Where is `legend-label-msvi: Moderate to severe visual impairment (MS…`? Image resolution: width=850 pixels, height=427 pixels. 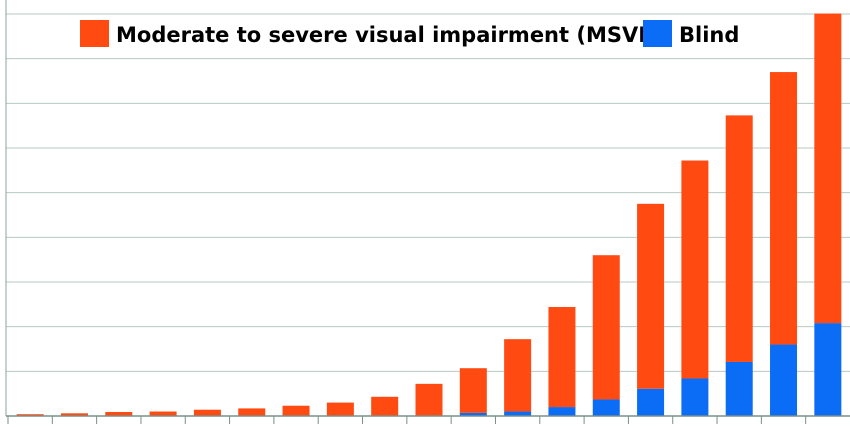
legend-label-msvi: Moderate to severe visual impairment (MS… is located at coordinates (386, 35).